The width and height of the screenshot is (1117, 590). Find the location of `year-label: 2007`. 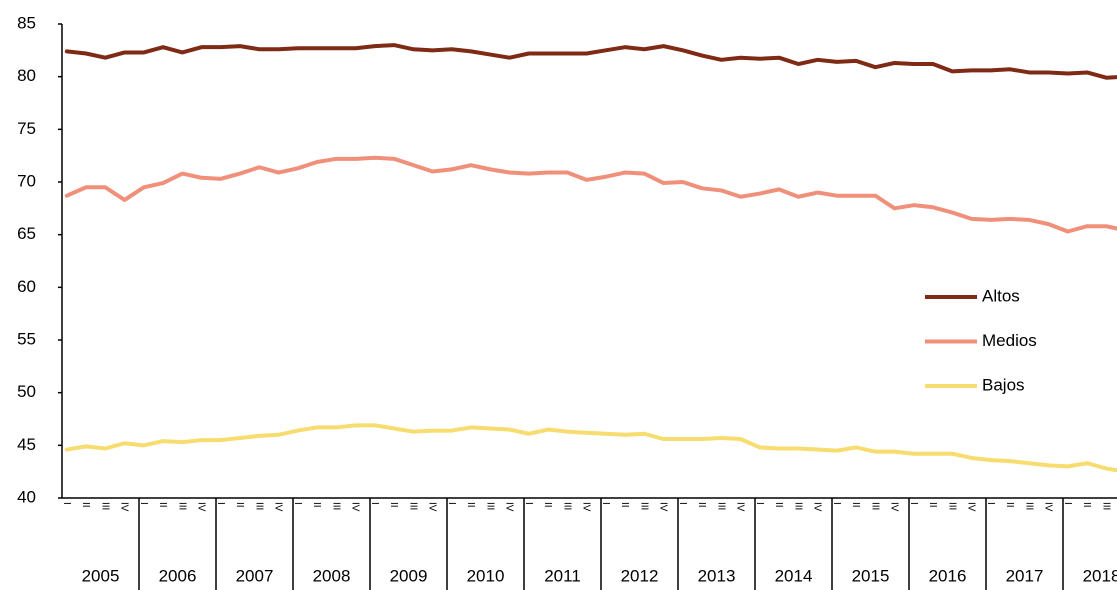

year-label: 2007 is located at coordinates (255, 575).